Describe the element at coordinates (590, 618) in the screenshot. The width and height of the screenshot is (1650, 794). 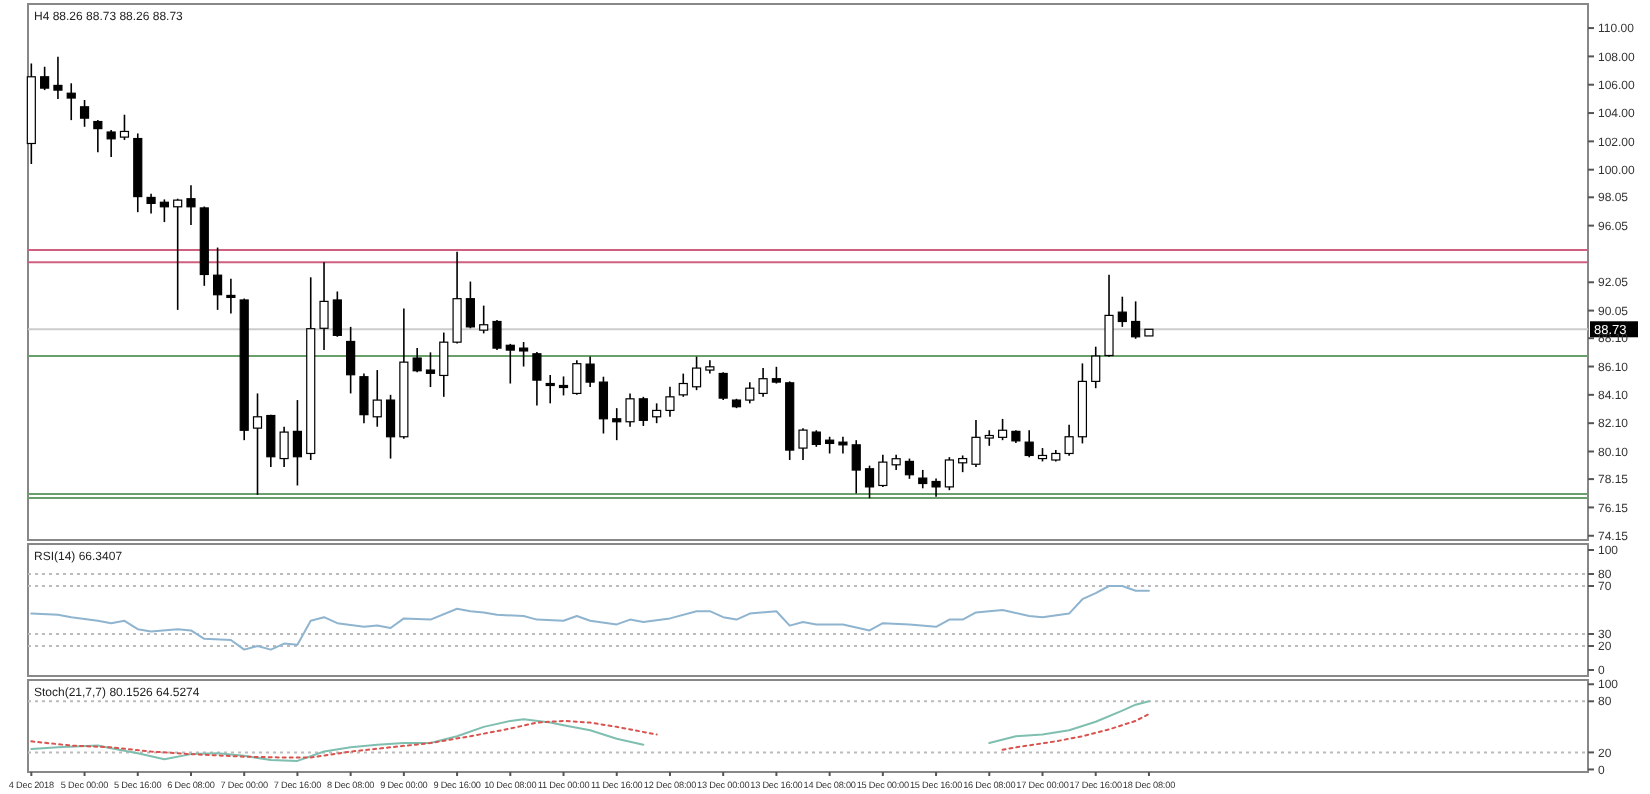
I see `line-series` at that location.